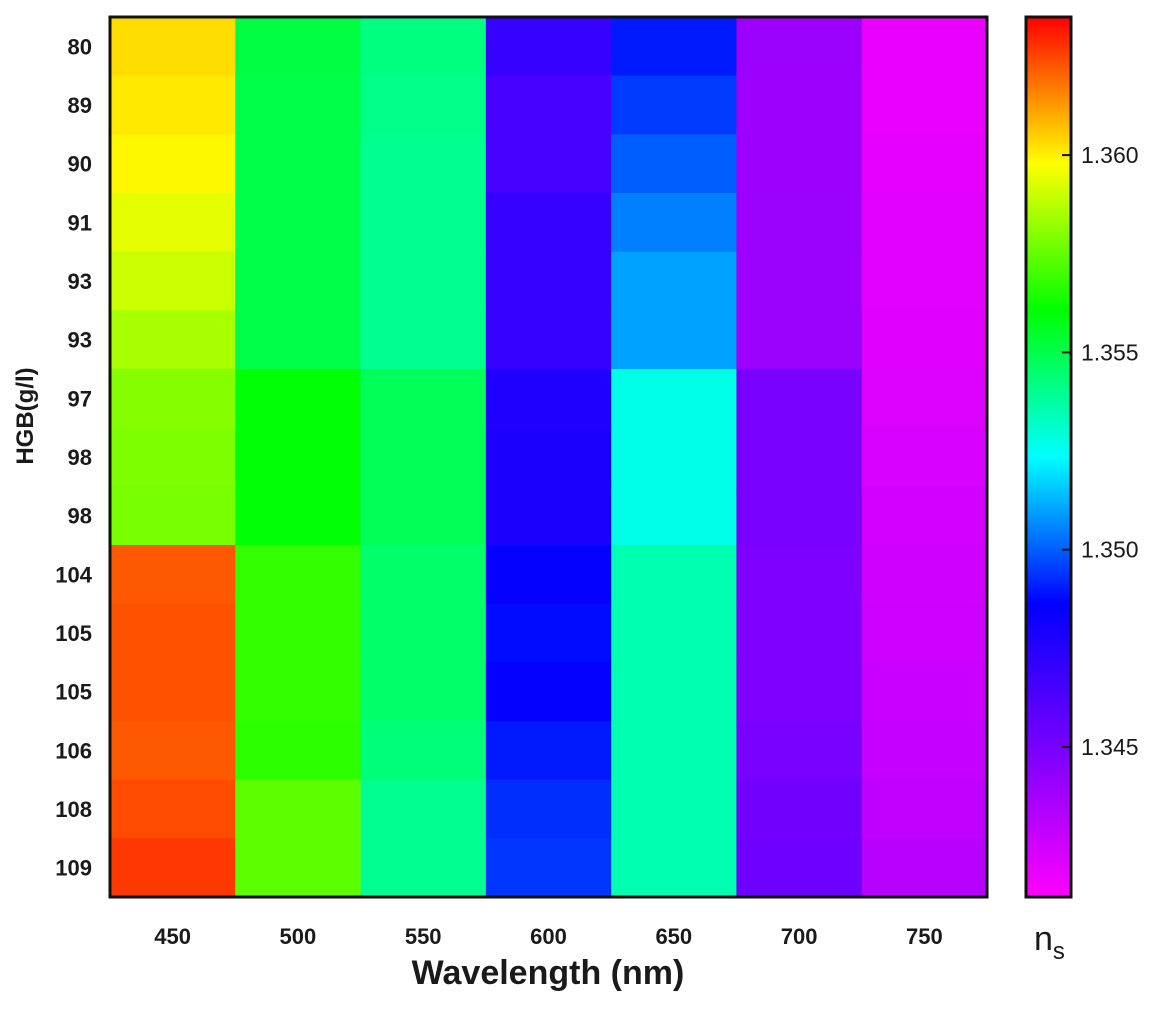  I want to click on colorbar-tick-label: 1.350, so click(1110, 550).